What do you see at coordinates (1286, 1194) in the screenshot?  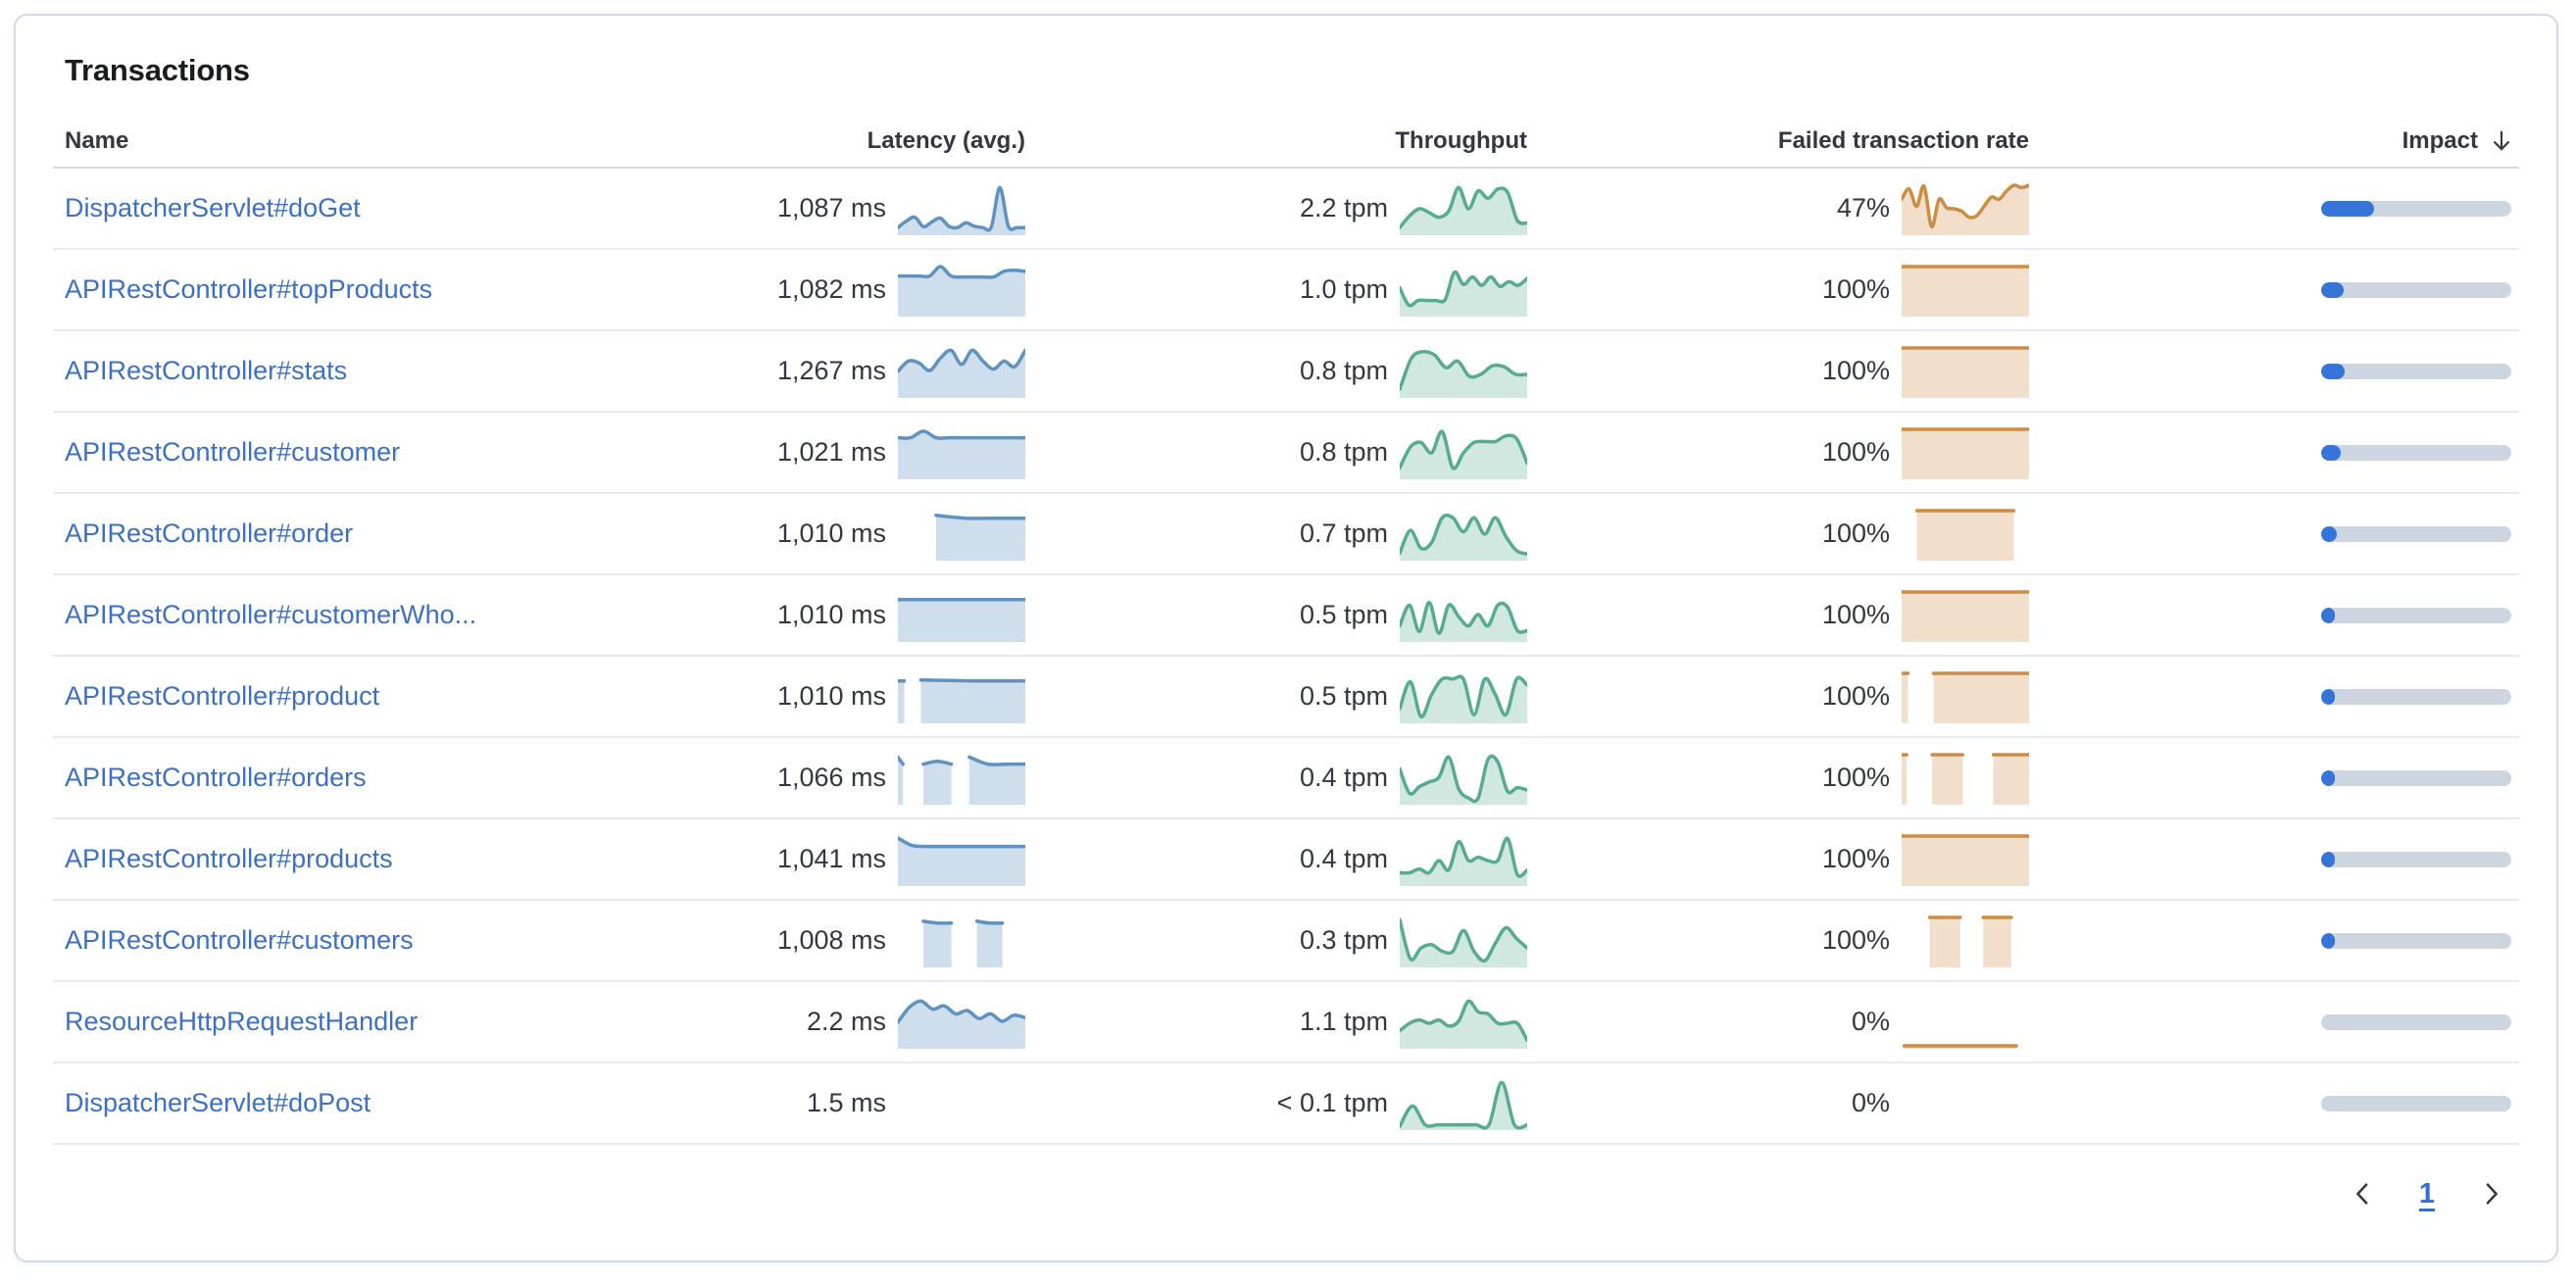 I see `pagination: 1` at bounding box center [1286, 1194].